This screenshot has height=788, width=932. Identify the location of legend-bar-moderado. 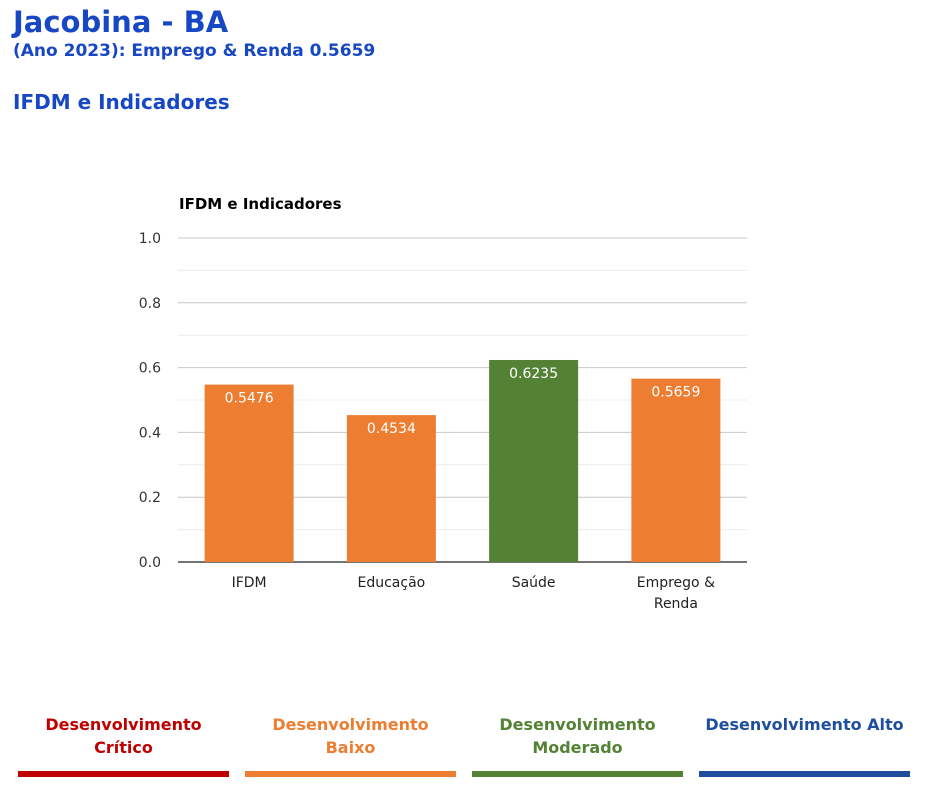
(577, 774).